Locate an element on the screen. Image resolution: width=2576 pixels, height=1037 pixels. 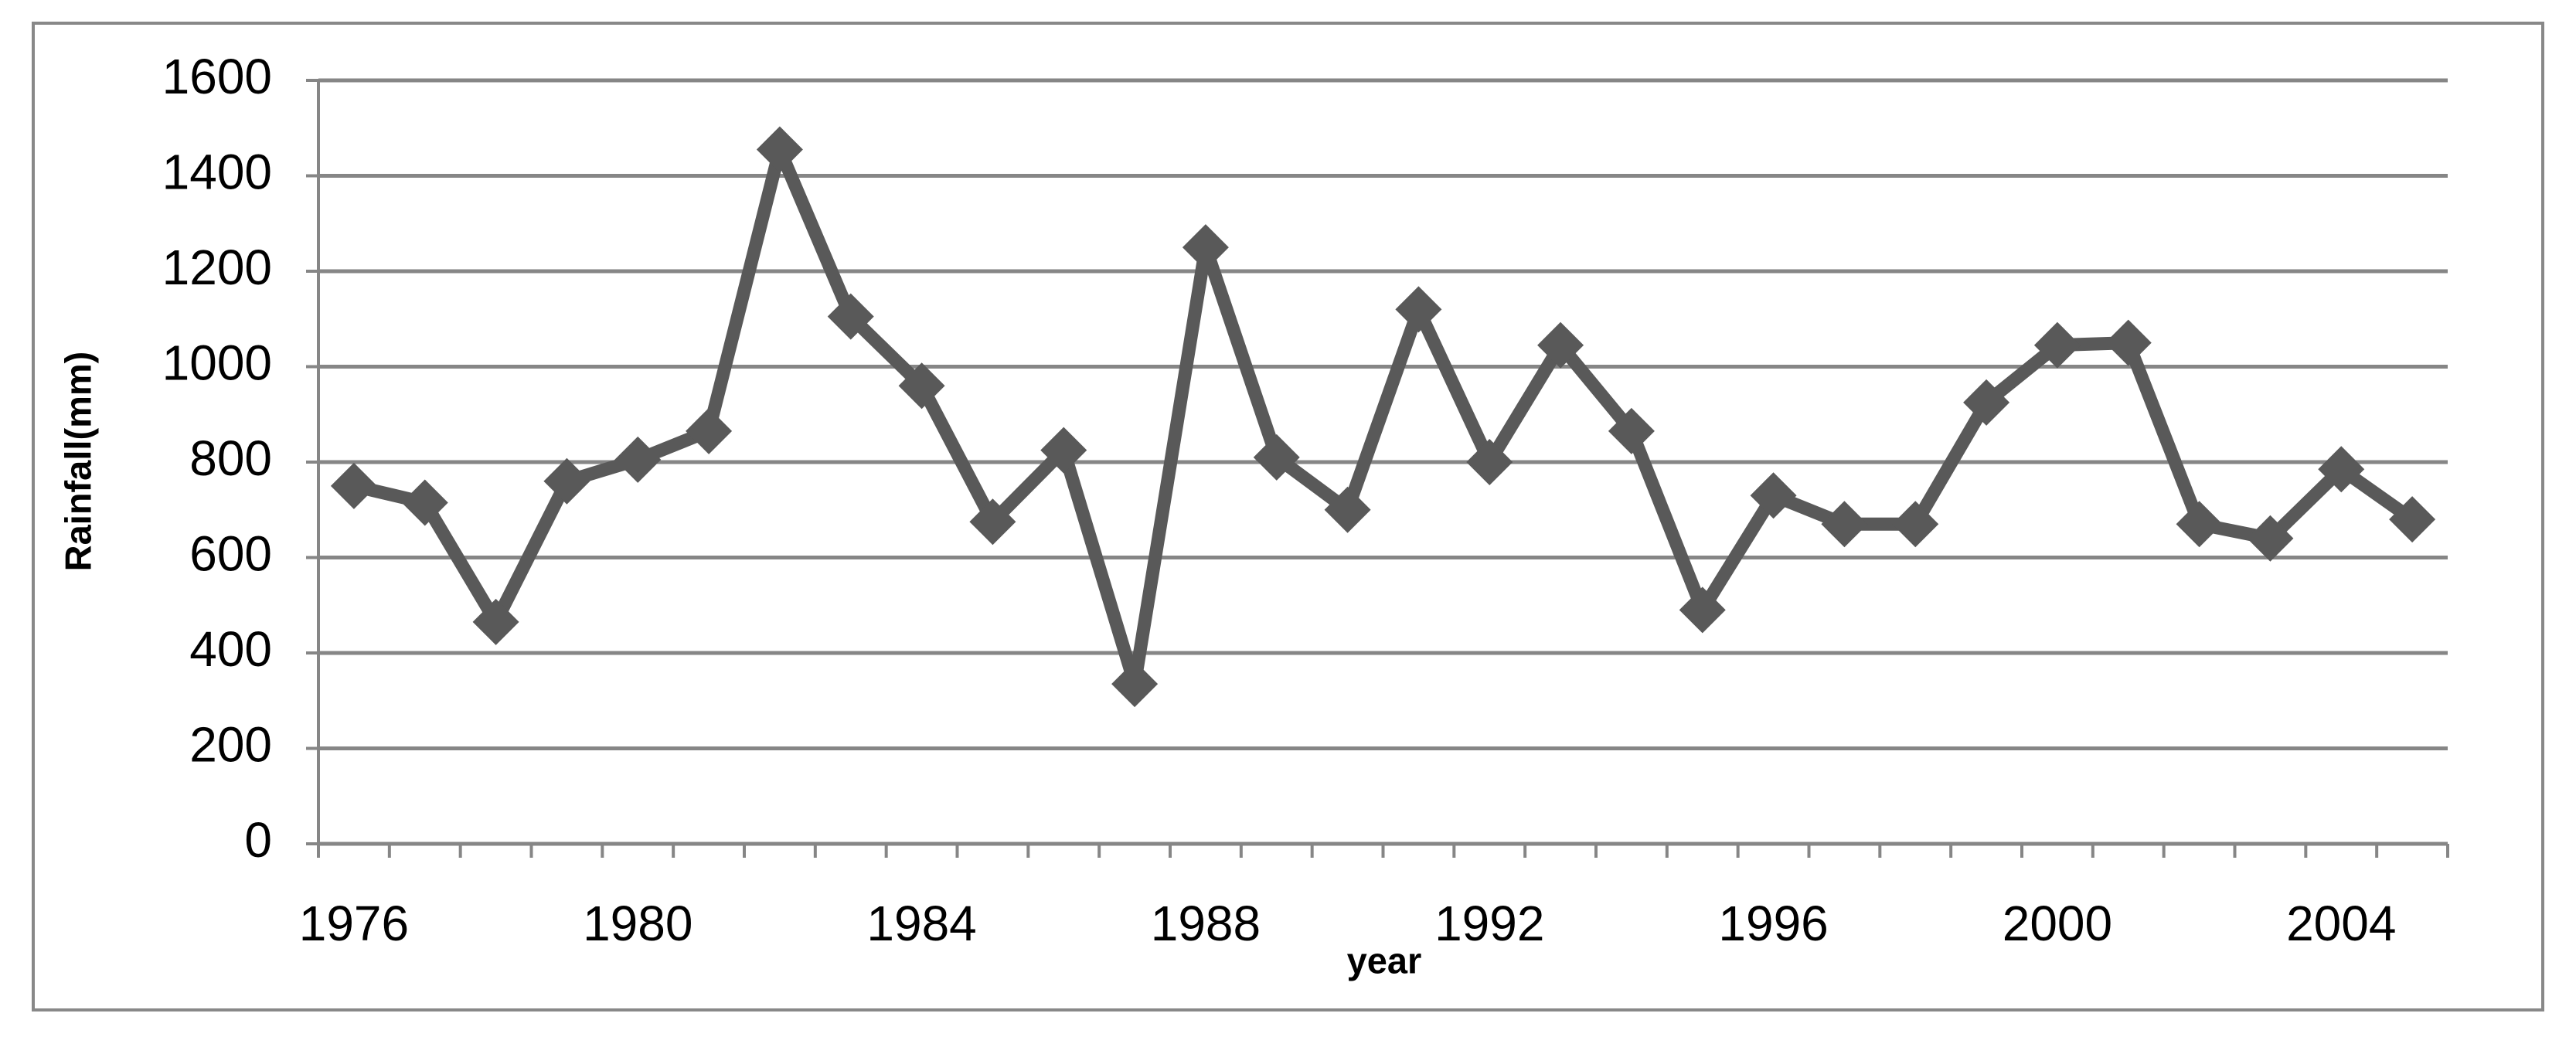
y-tick-label: 0 is located at coordinates (258, 840).